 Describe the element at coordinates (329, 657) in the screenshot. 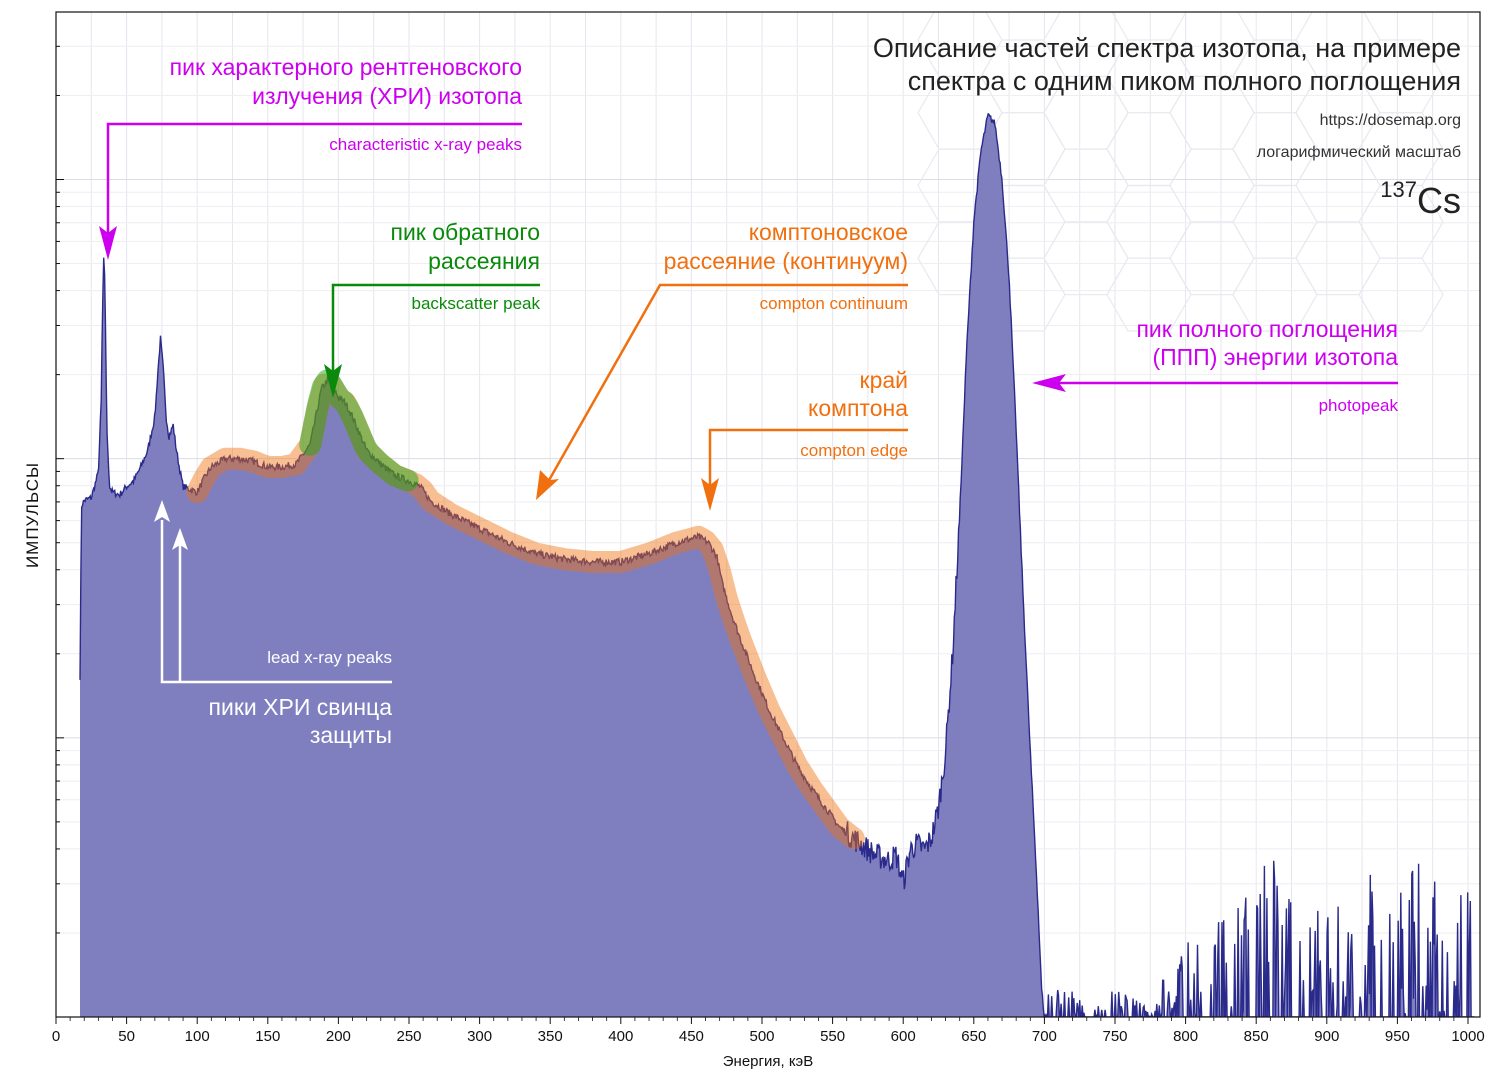

I see `lead-label-en: lead x-ray peaks` at that location.